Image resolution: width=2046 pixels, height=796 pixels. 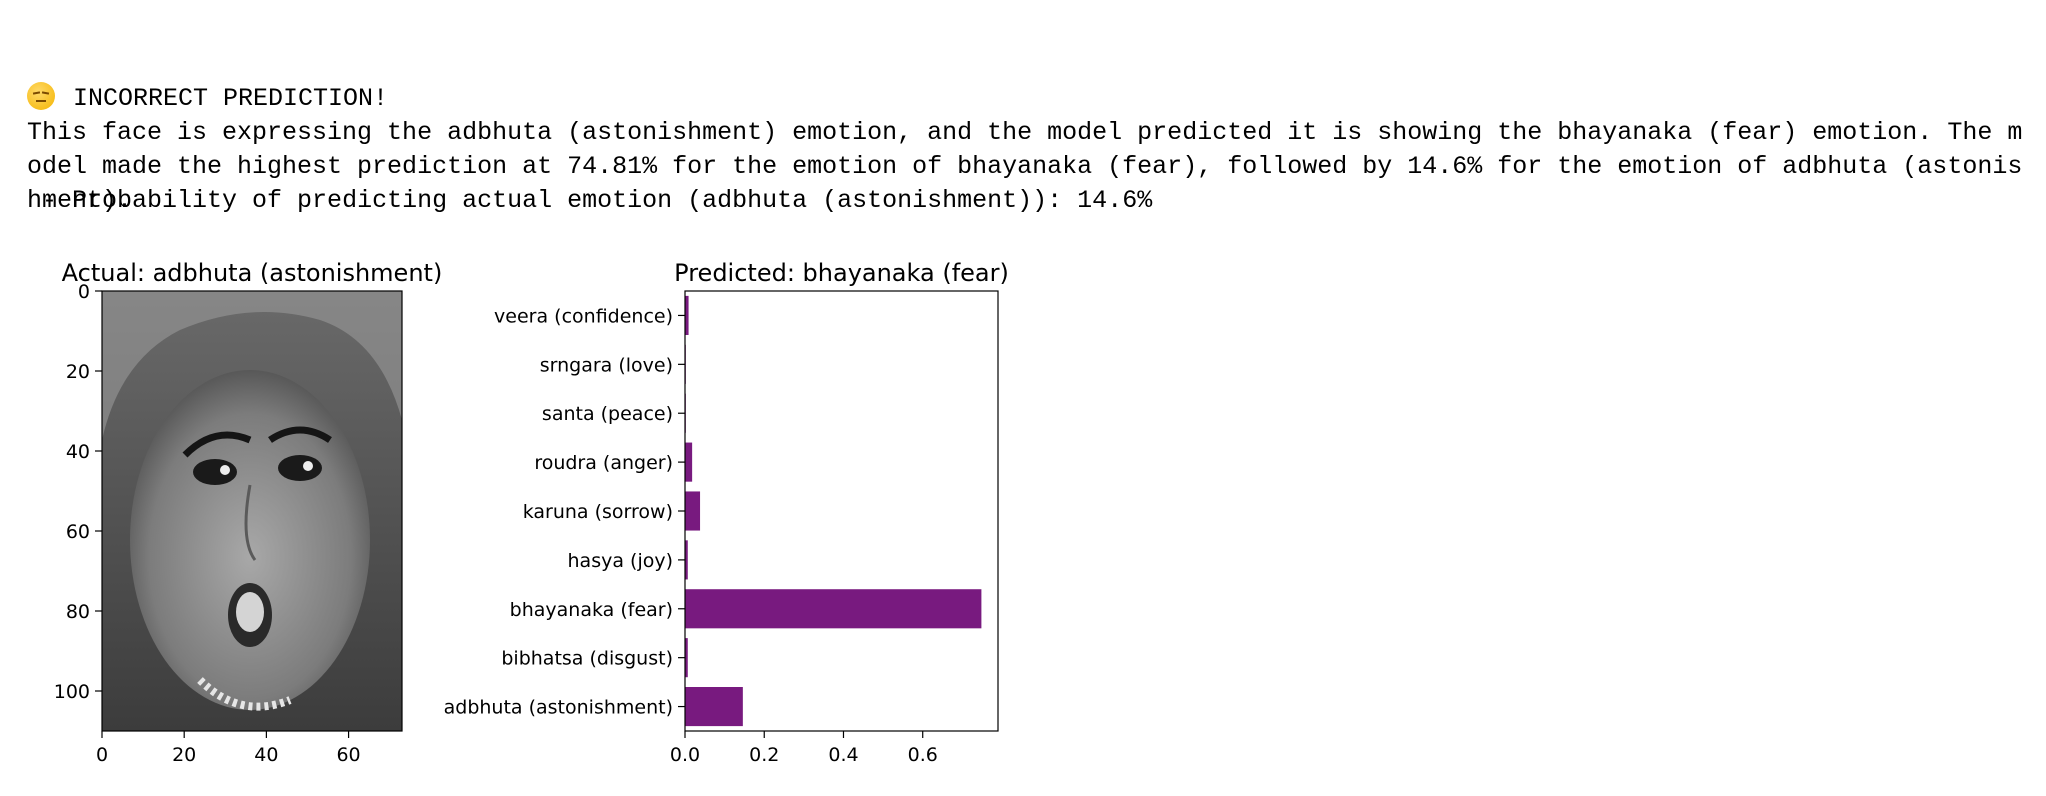 What do you see at coordinates (78, 372) in the screenshot?
I see `image-y-tick-label: 20` at bounding box center [78, 372].